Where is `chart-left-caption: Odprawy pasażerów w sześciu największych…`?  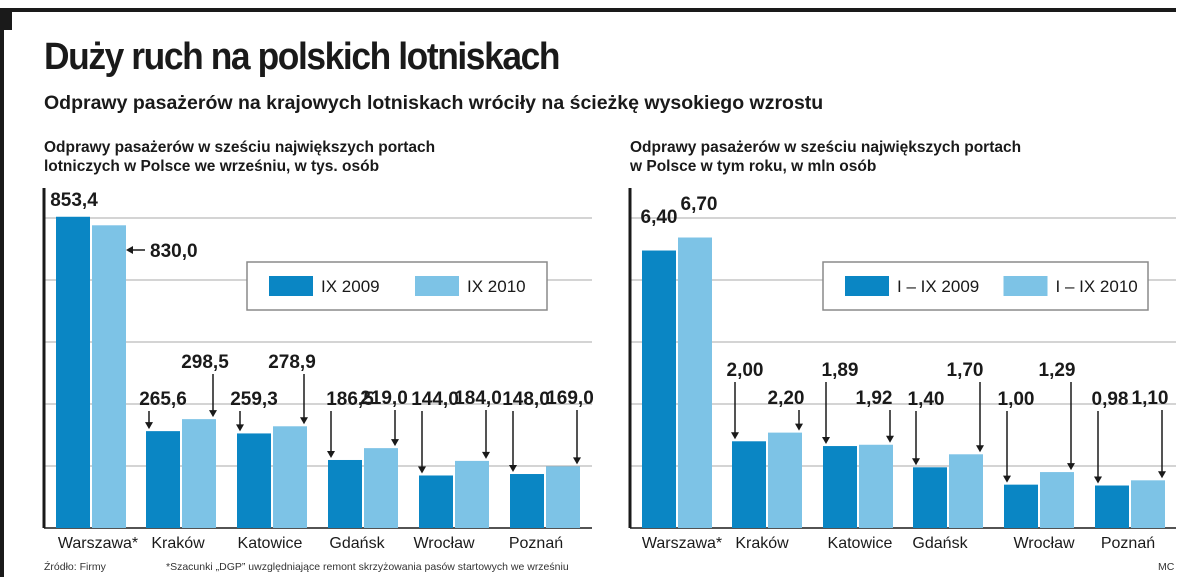 chart-left-caption: Odprawy pasażerów w sześciu największych… is located at coordinates (239, 157).